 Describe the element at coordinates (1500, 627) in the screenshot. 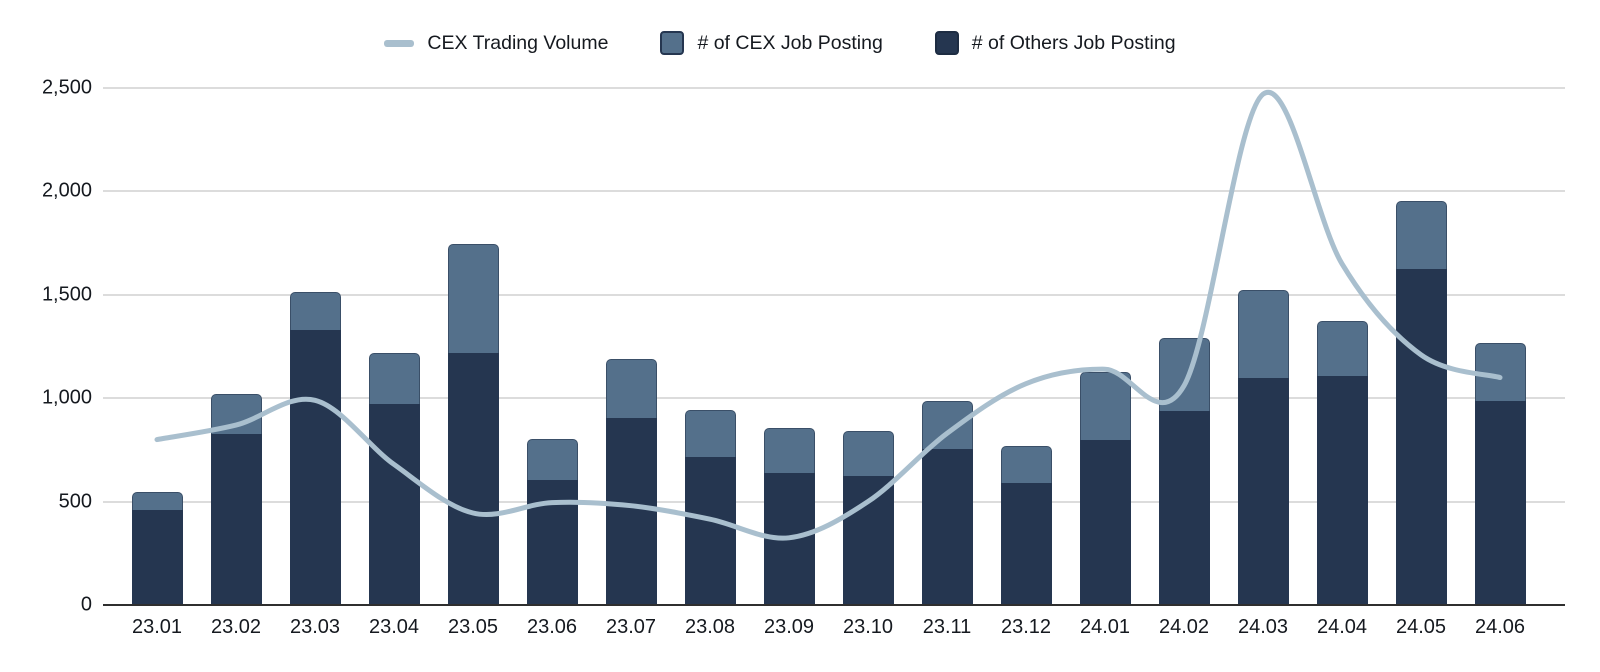

I see `x-axis-label-24.06: 24.06` at that location.